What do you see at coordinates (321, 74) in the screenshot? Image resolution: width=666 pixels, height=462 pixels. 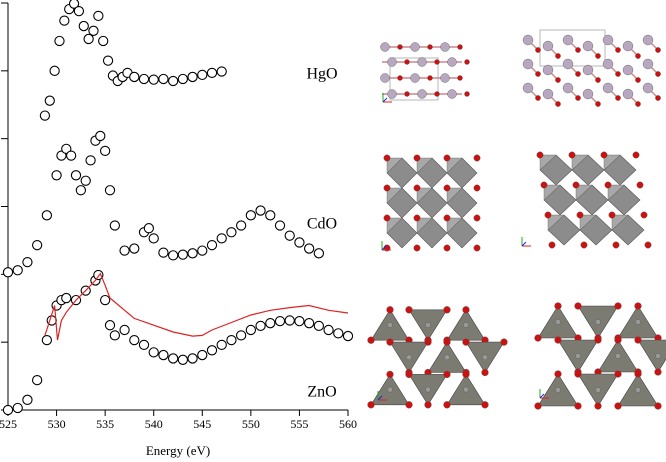 I see `series-label: HgO` at bounding box center [321, 74].